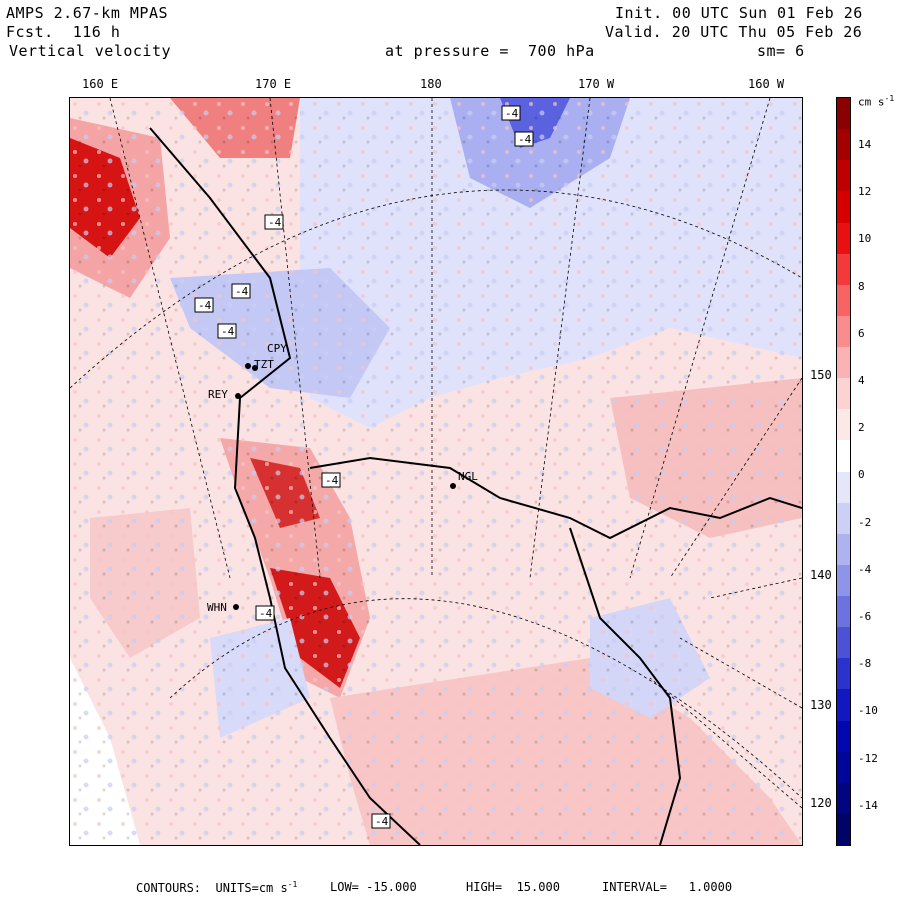 The height and width of the screenshot is (900, 900). Describe the element at coordinates (861, 428) in the screenshot. I see `colorbar-label: 2` at that location.